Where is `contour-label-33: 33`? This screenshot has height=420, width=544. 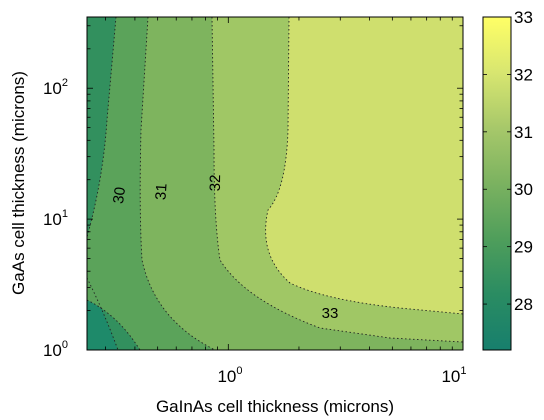
contour-label-33: 33 is located at coordinates (330, 313).